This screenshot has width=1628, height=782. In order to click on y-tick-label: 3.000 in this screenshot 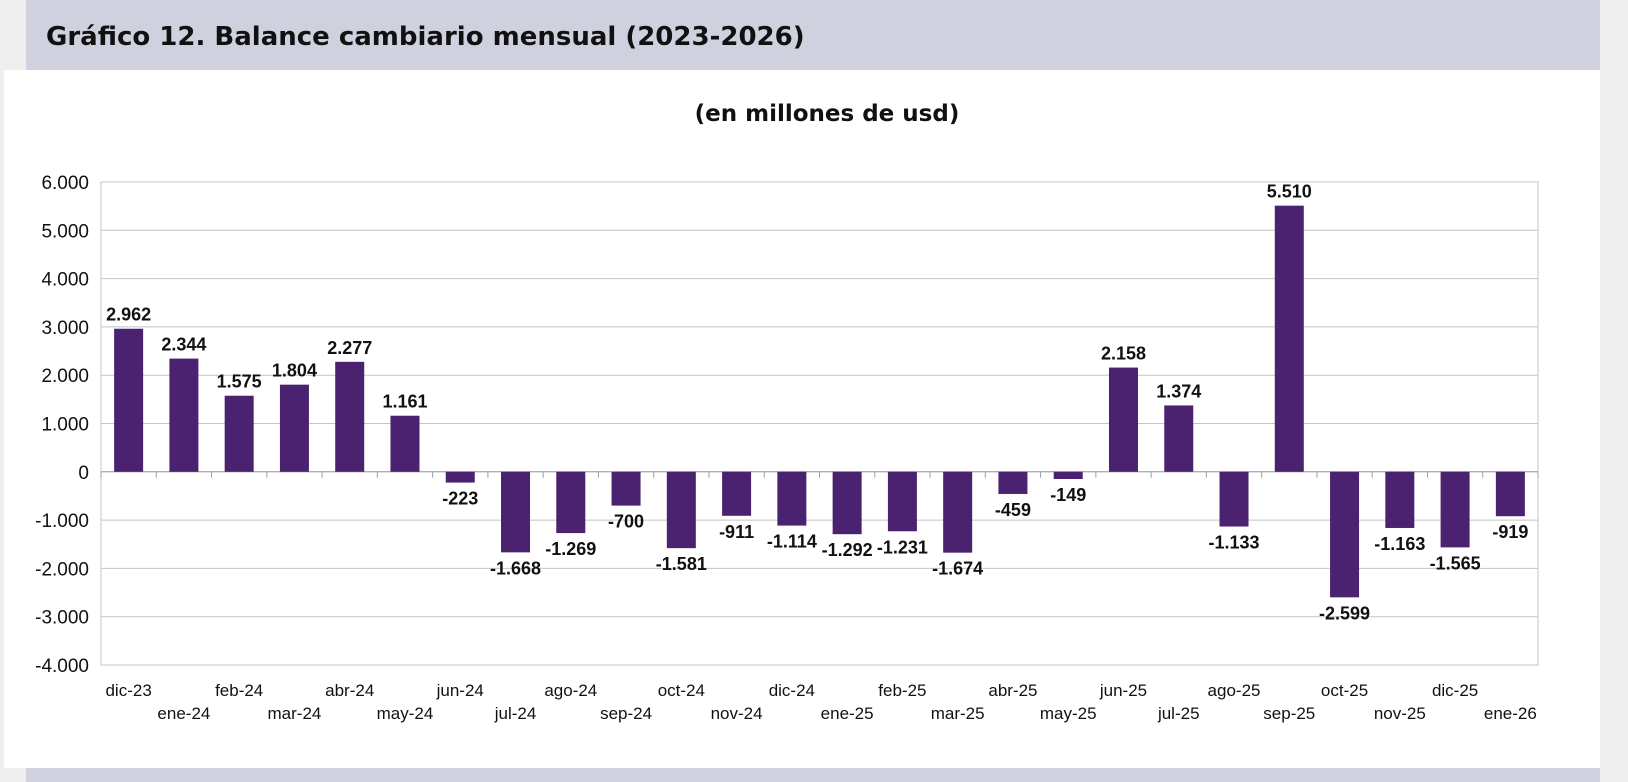, I will do `click(65, 328)`.